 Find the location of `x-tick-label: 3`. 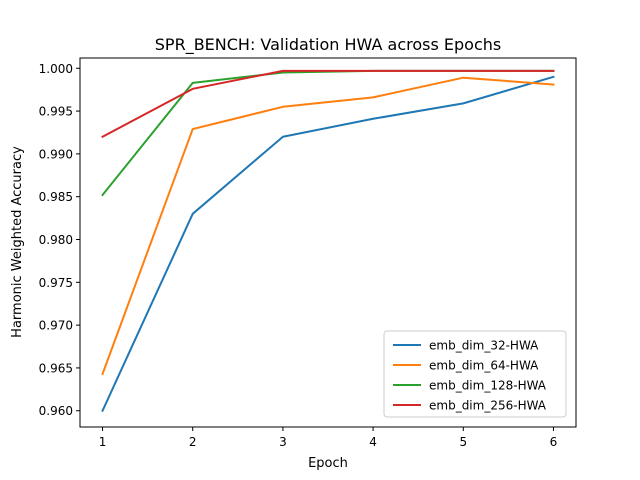

x-tick-label: 3 is located at coordinates (283, 442).